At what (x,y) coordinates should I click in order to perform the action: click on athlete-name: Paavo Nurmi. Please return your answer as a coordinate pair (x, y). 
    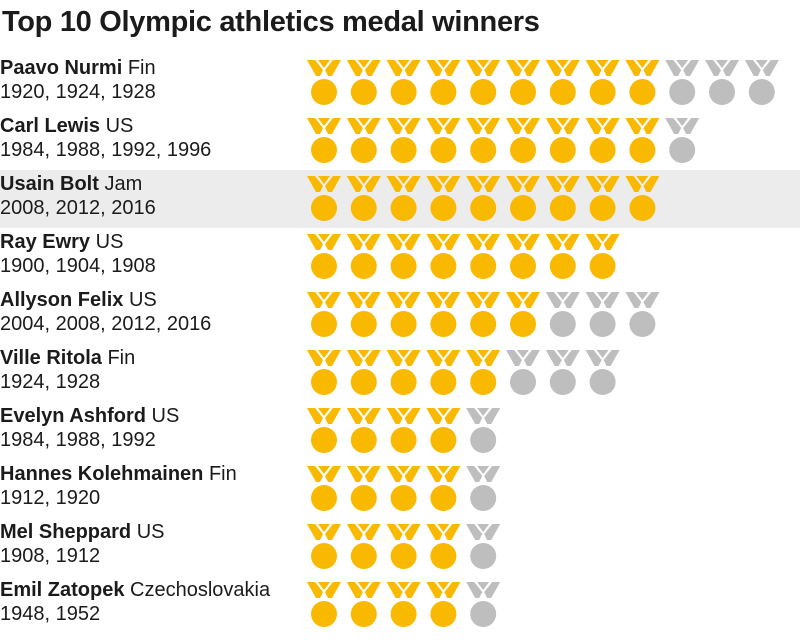
    Looking at the image, I should click on (61, 68).